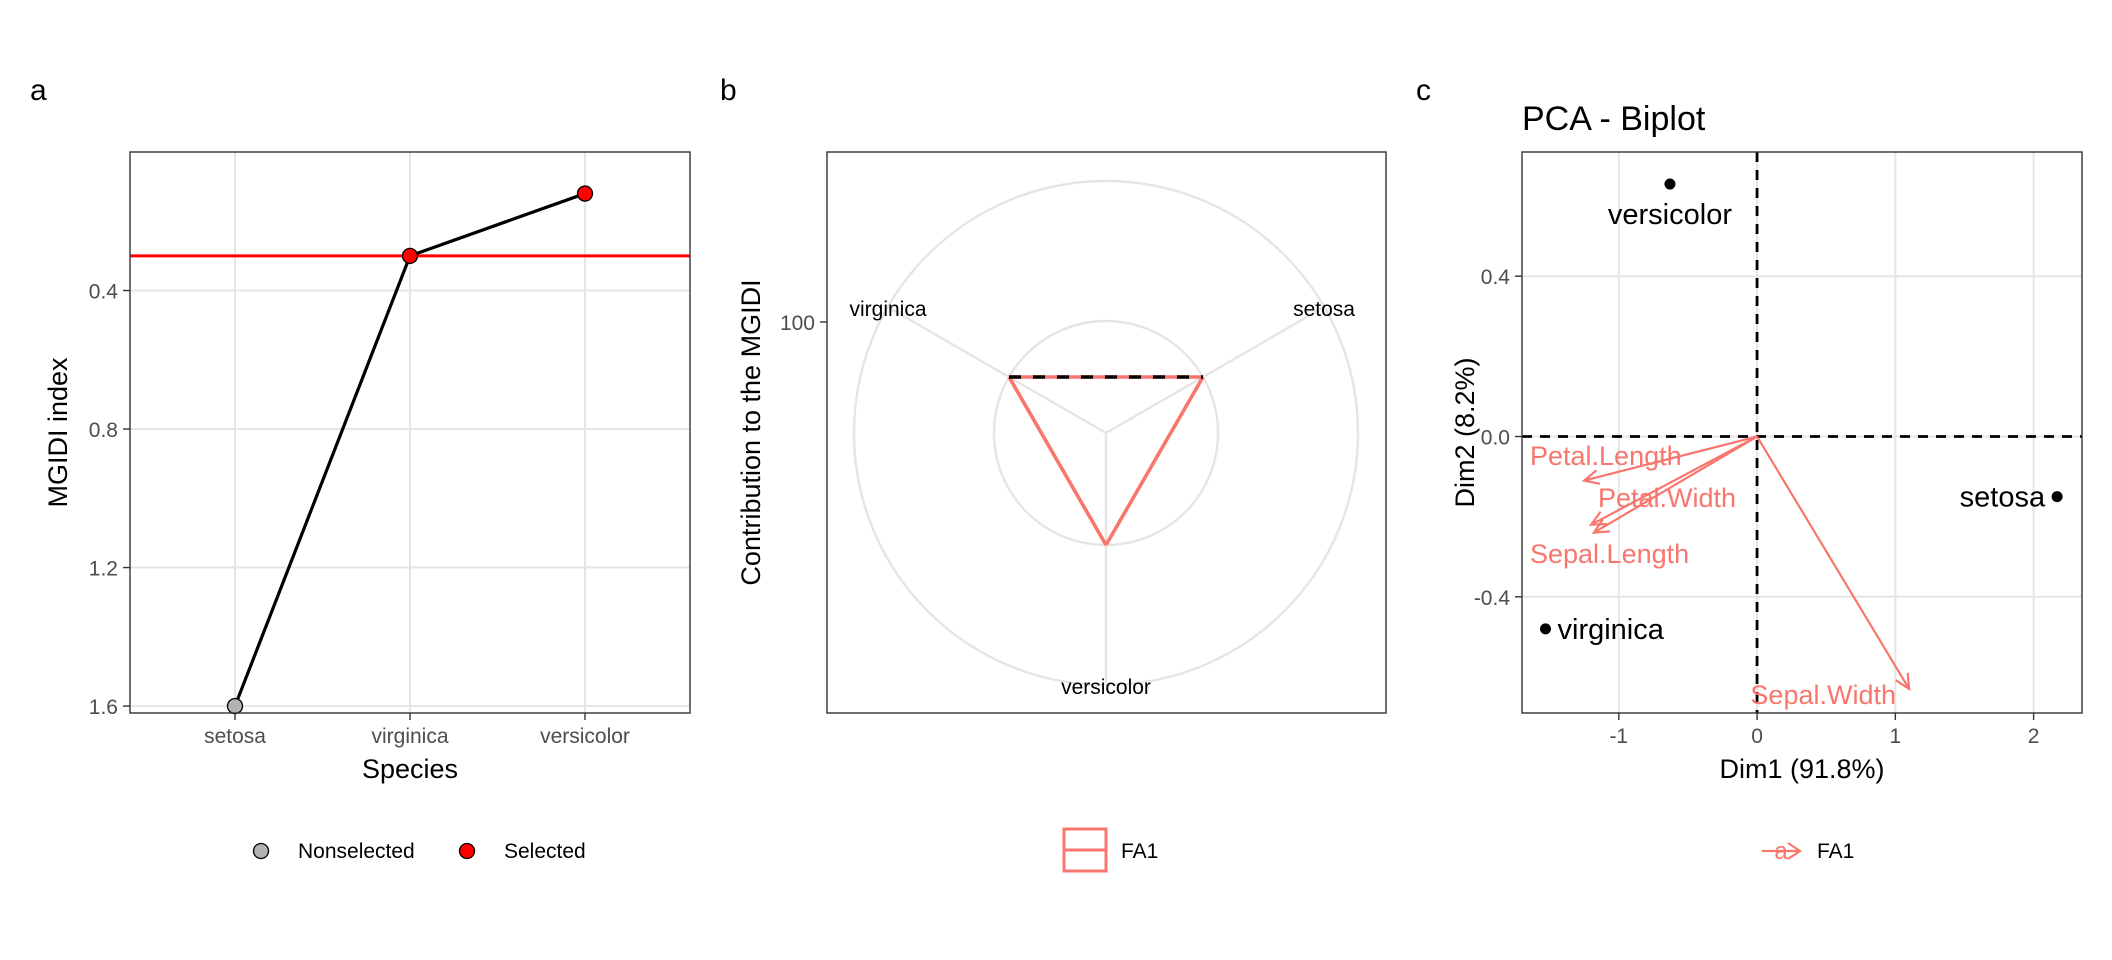 This screenshot has width=2112, height=960. I want to click on panel-tag-c: c, so click(1423, 90).